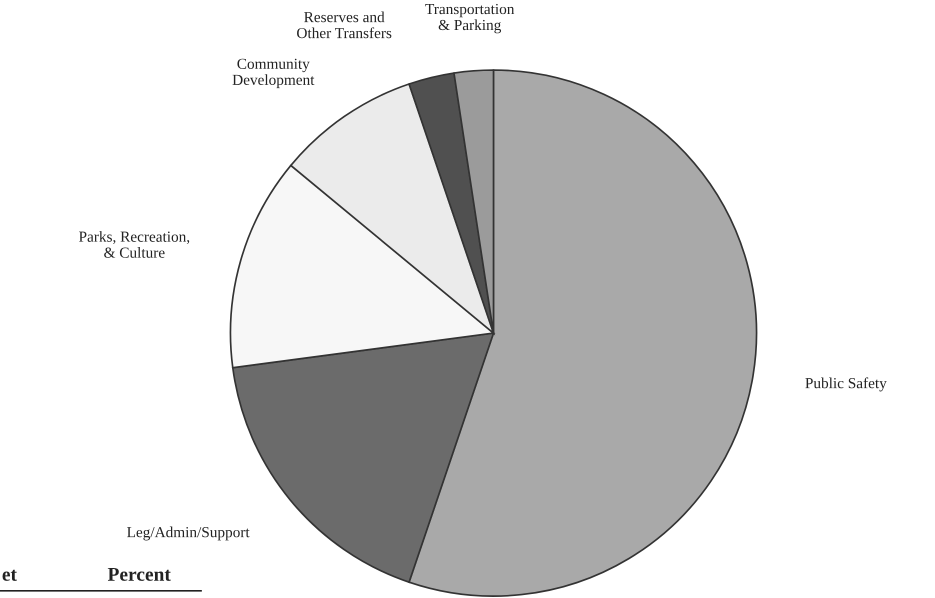 The width and height of the screenshot is (935, 598). What do you see at coordinates (9, 575) in the screenshot?
I see `text: et` at bounding box center [9, 575].